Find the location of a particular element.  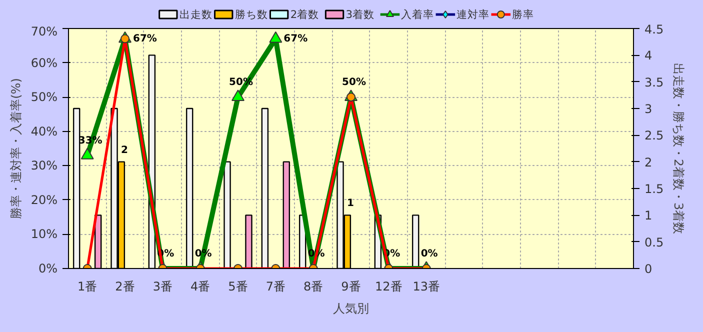

x-tick-label: 5番 is located at coordinates (238, 287).